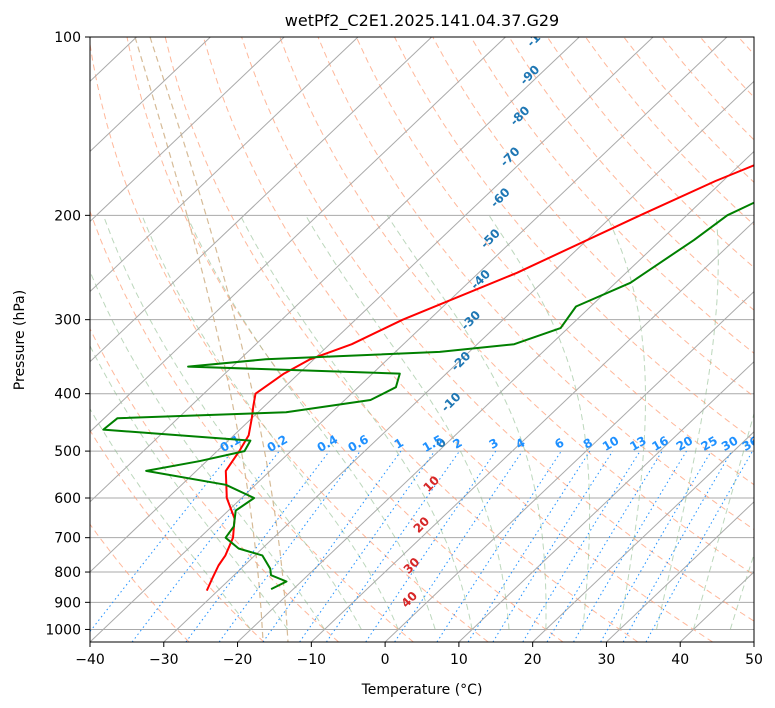 This screenshot has height=708, width=775. What do you see at coordinates (67, 321) in the screenshot?
I see `y-tick-label: 300` at bounding box center [67, 321].